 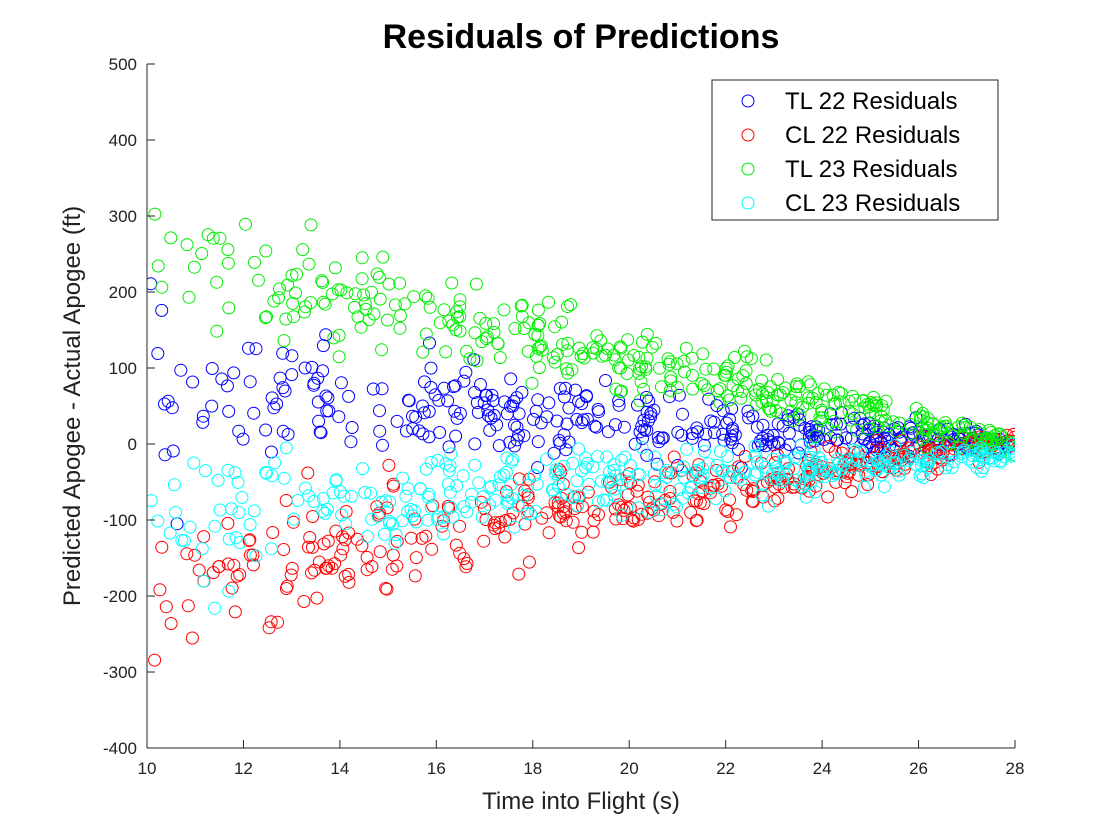 I want to click on y-tick-label: 200, so click(x=123, y=292).